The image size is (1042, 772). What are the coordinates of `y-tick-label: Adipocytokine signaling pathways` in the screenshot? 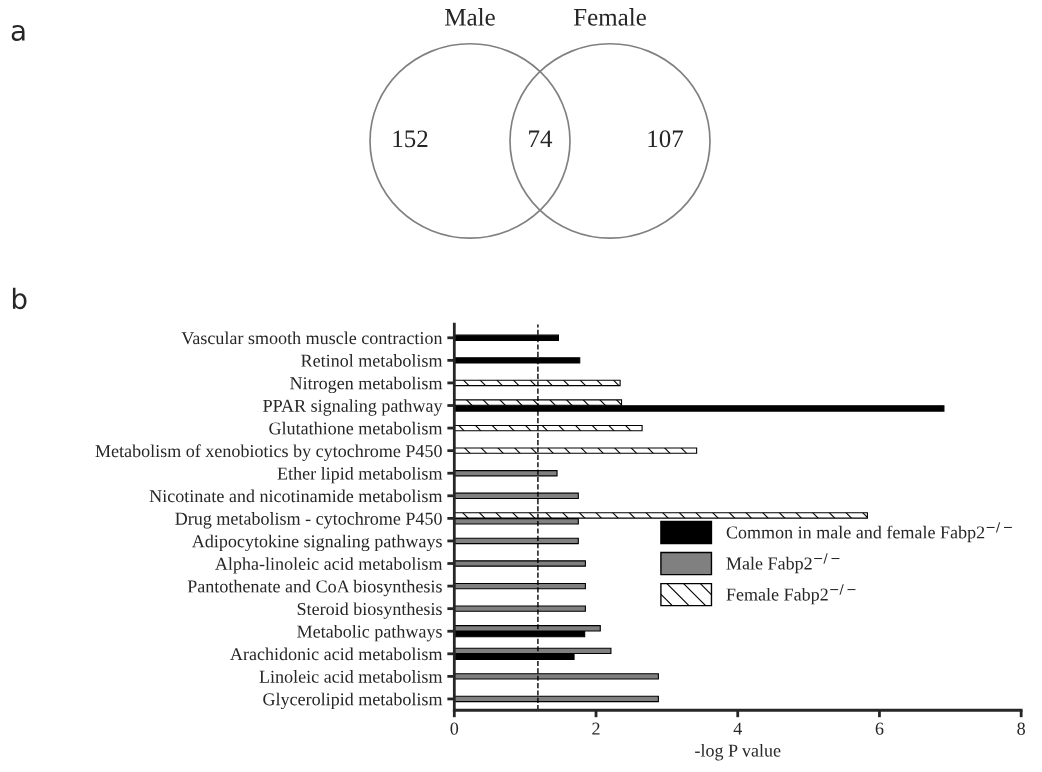 It's located at (316, 543).